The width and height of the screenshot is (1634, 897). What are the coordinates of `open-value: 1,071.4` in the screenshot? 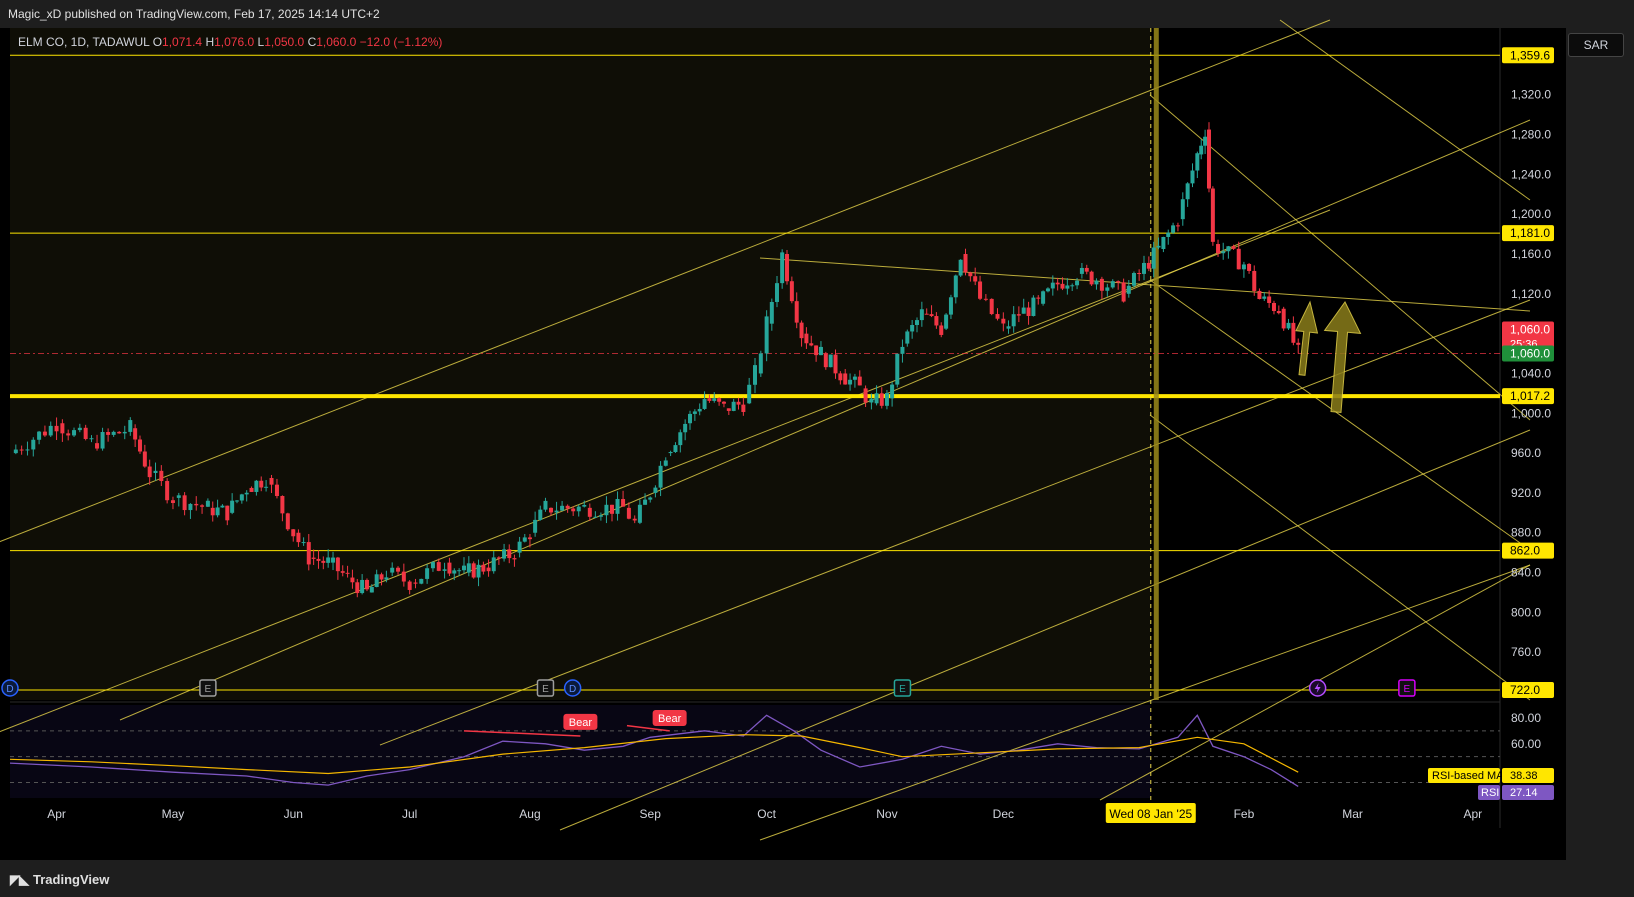 It's located at (182, 42).